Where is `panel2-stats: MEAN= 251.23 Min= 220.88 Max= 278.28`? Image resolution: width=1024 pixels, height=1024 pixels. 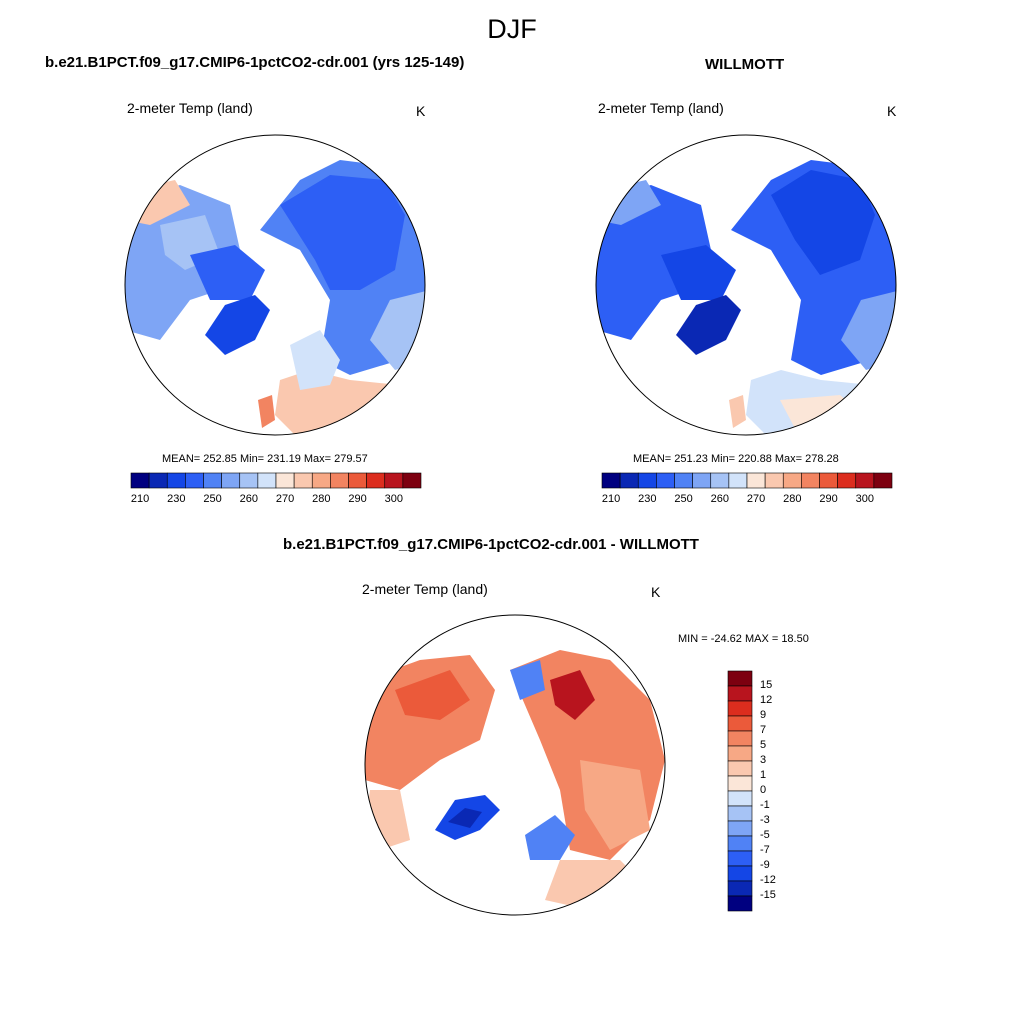 panel2-stats: MEAN= 251.23 Min= 220.88 Max= 278.28 is located at coordinates (736, 459).